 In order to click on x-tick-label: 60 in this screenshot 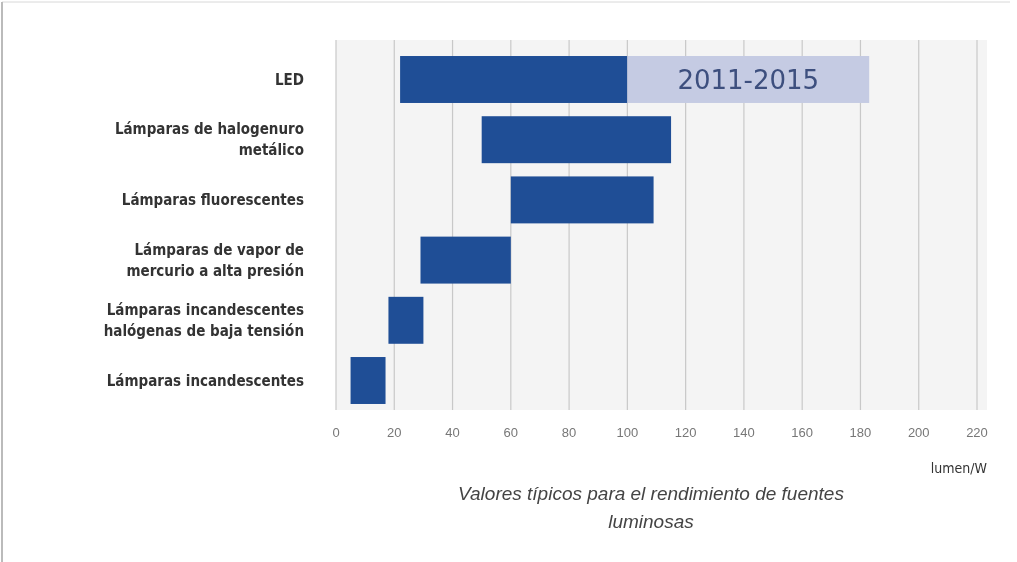, I will do `click(511, 432)`.